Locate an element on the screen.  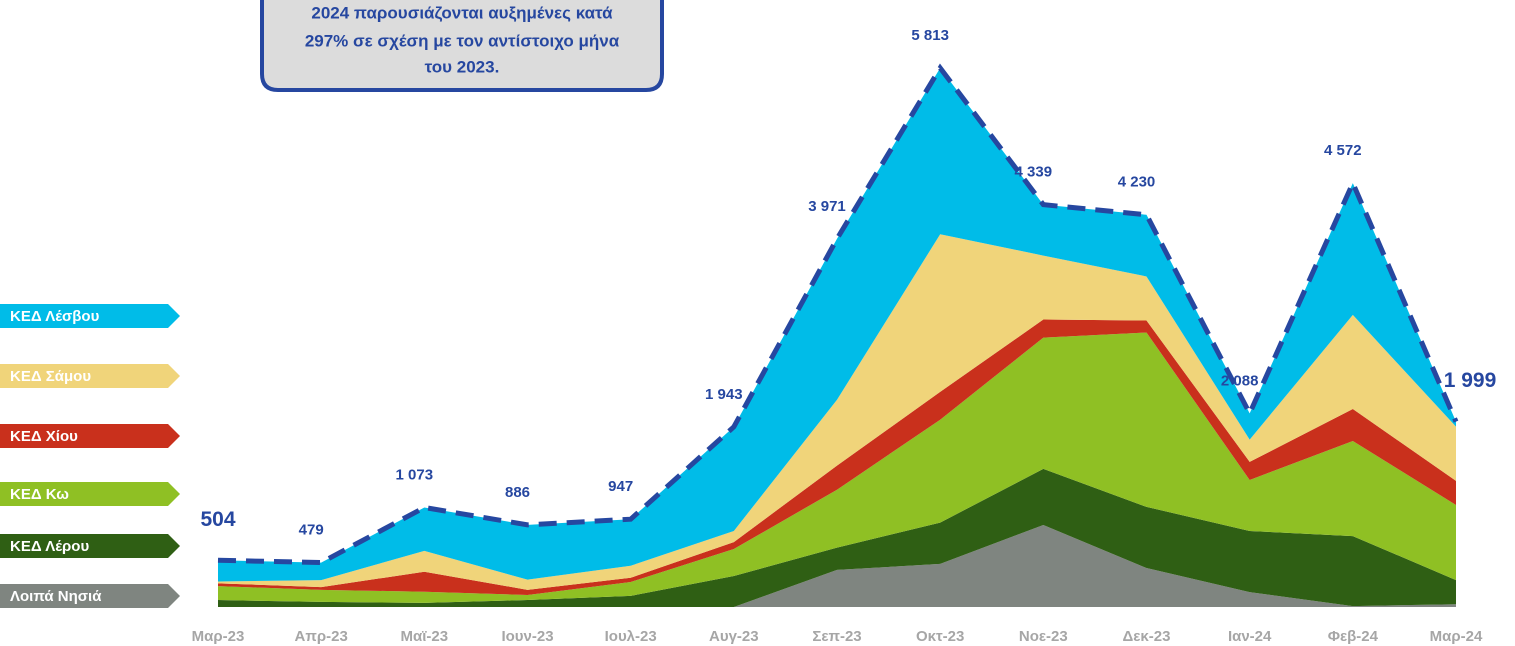
total-label: 3 971 is located at coordinates (827, 206).